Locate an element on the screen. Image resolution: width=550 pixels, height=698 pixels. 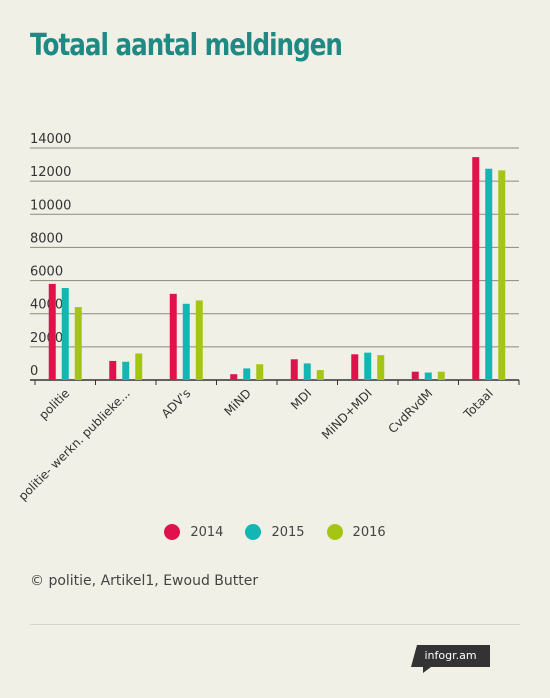
y-tick-label: 4000 is located at coordinates (46, 305).